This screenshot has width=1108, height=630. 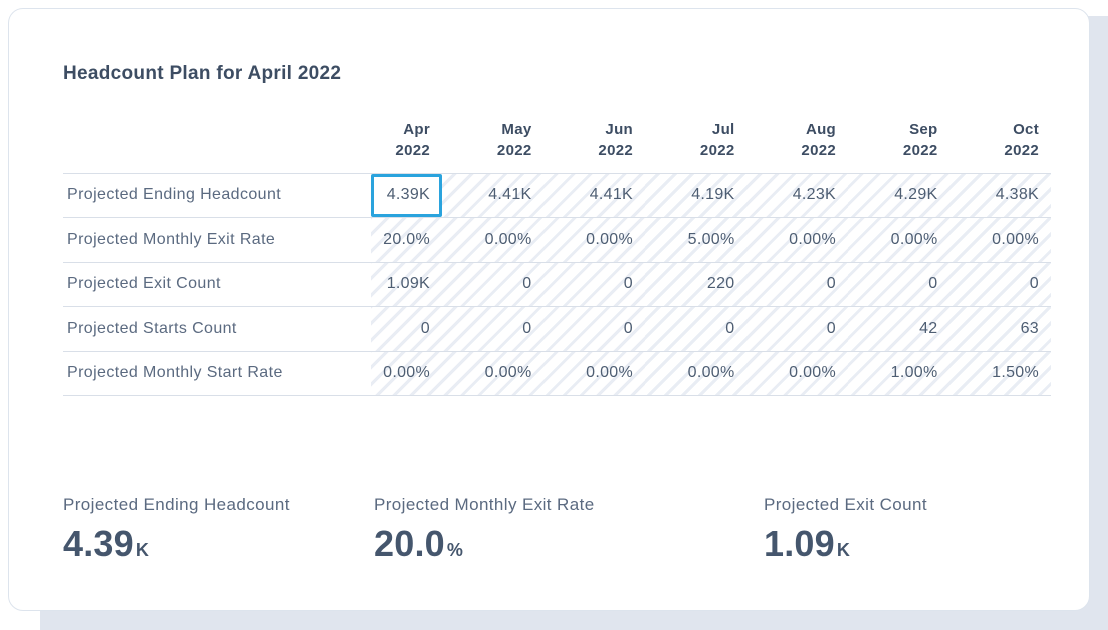 I want to click on row-label: Projected Starts Count, so click(x=217, y=328).